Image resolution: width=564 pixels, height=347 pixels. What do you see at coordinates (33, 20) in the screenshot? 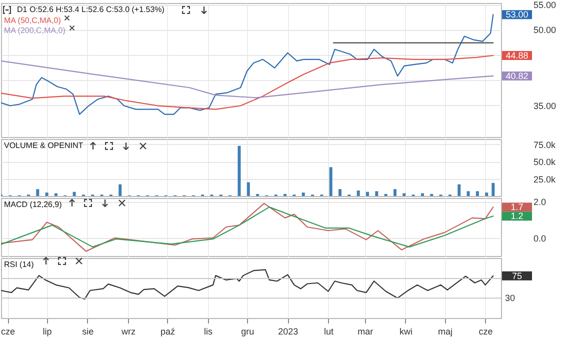
I see `text: MA (50,C,MA,0)` at bounding box center [33, 20].